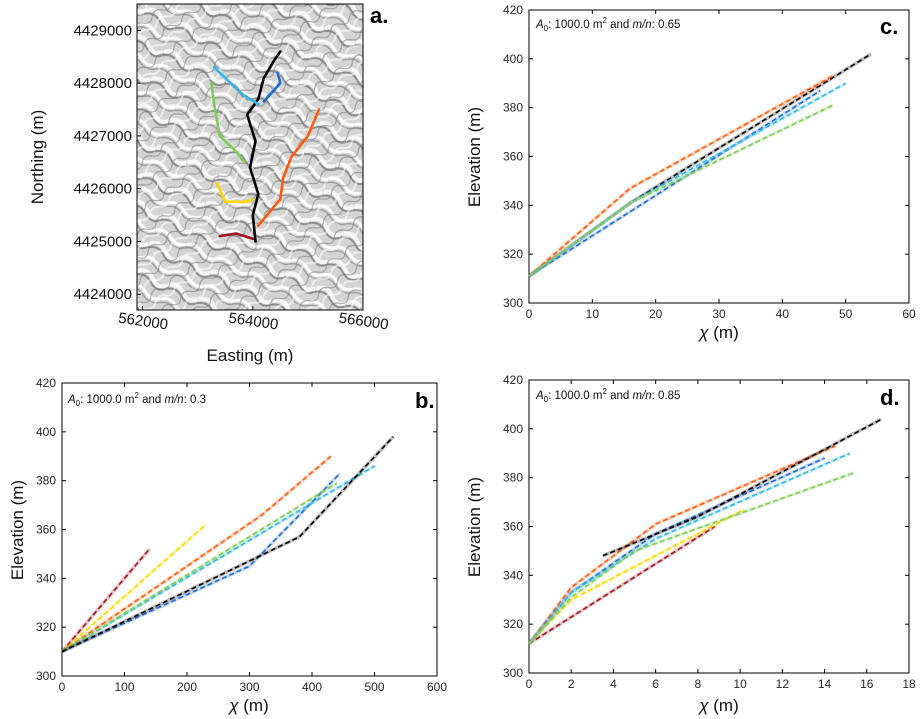 The image size is (921, 719). Describe the element at coordinates (103, 30) in the screenshot. I see `panel-a-ytick-label: 4429000` at that location.